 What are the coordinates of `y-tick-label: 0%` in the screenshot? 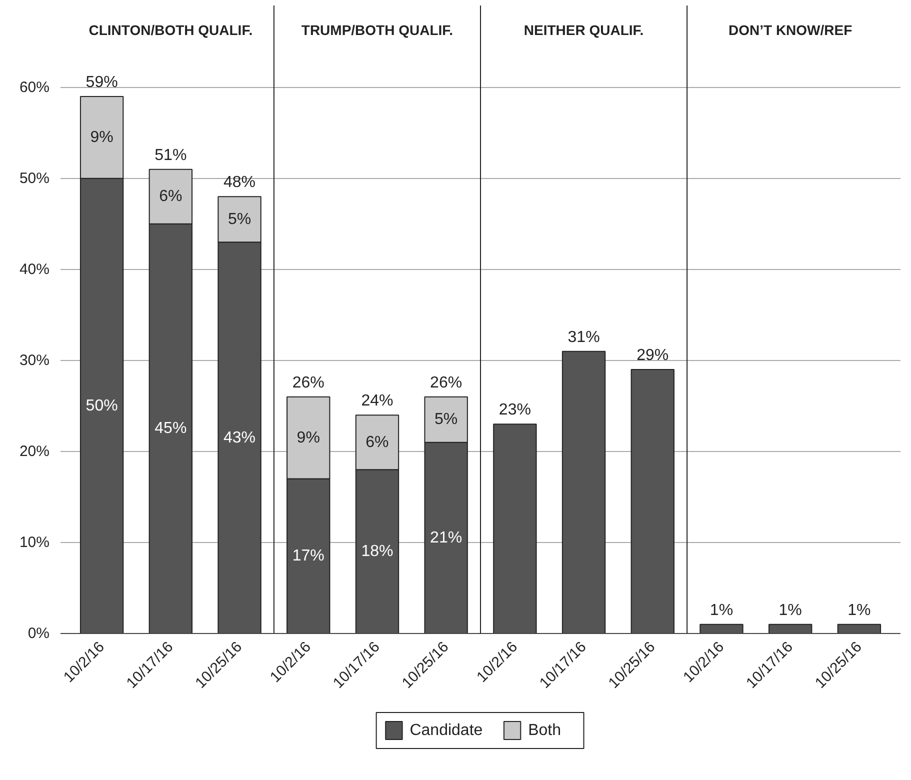 It's located at (39, 633).